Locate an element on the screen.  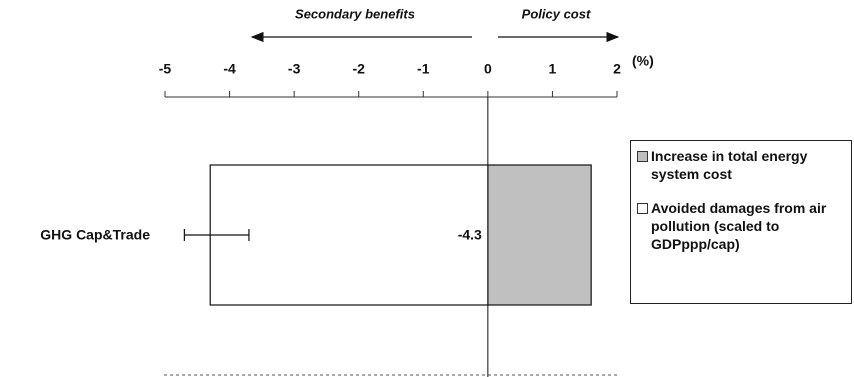
x-tick-label: 1 is located at coordinates (553, 69).